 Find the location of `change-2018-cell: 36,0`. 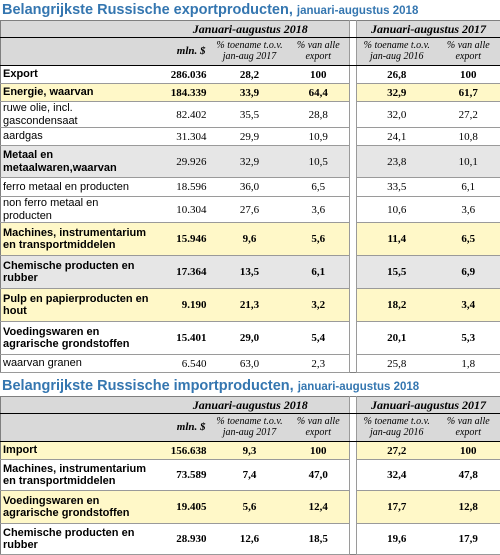

change-2018-cell: 36,0 is located at coordinates (250, 187).